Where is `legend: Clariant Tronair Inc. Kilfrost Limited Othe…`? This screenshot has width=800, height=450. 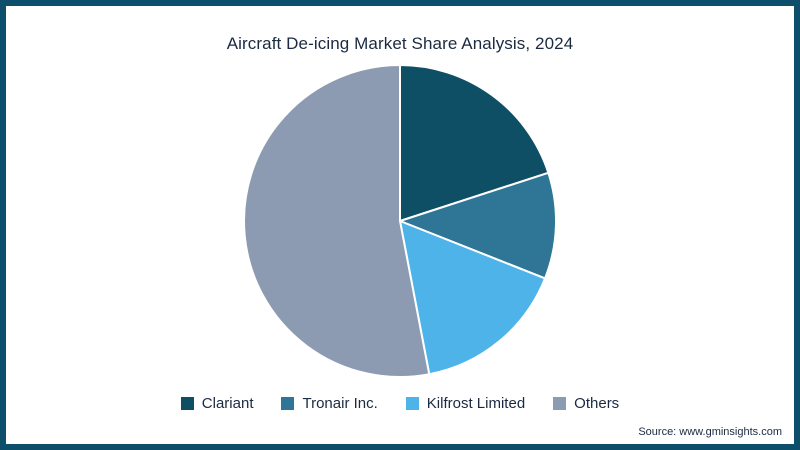 legend: Clariant Tronair Inc. Kilfrost Limited Othe… is located at coordinates (400, 403).